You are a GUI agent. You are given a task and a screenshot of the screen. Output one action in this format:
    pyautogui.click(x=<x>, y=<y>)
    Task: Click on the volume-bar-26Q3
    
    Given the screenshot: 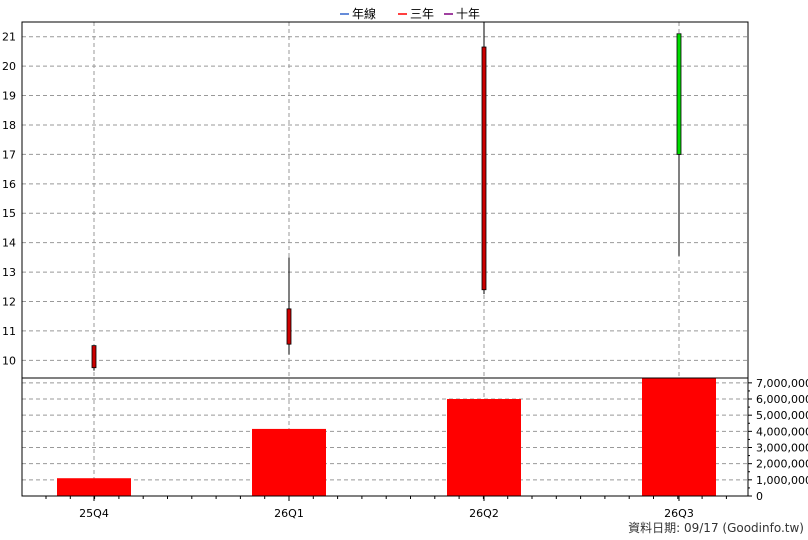 What is the action you would take?
    pyautogui.click(x=679, y=437)
    